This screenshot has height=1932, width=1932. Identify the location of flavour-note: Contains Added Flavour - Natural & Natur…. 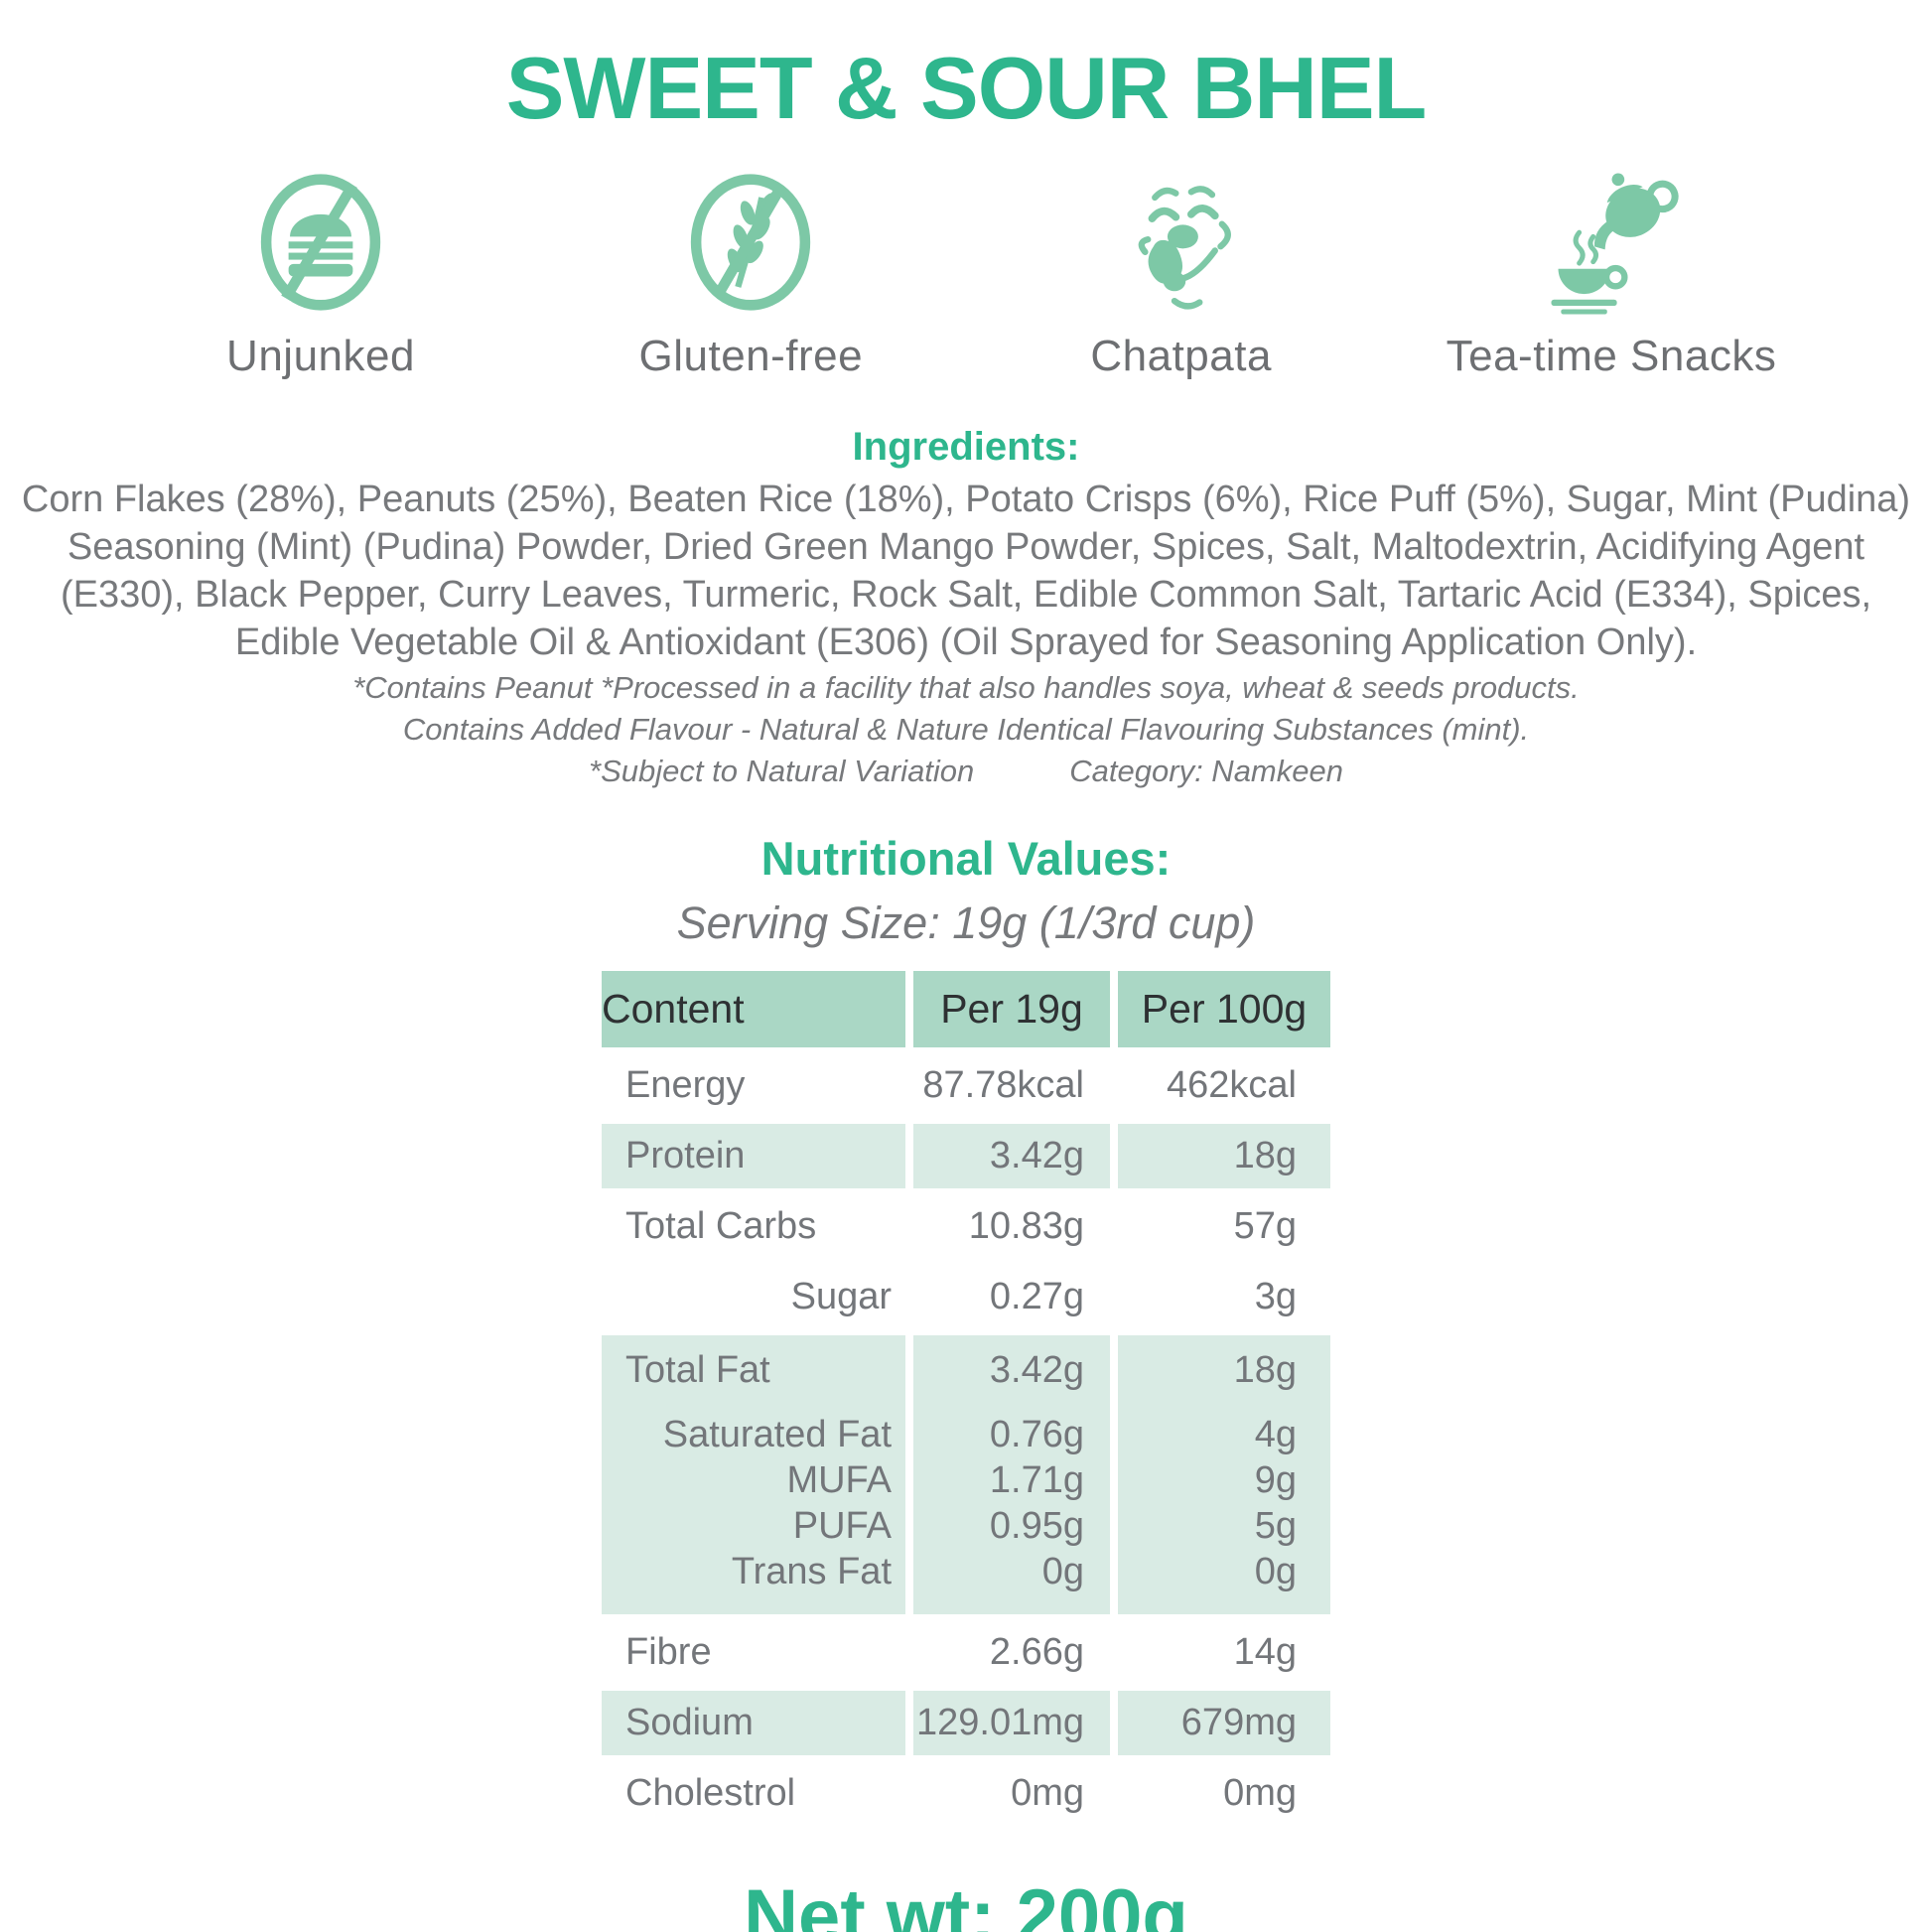
(966, 730).